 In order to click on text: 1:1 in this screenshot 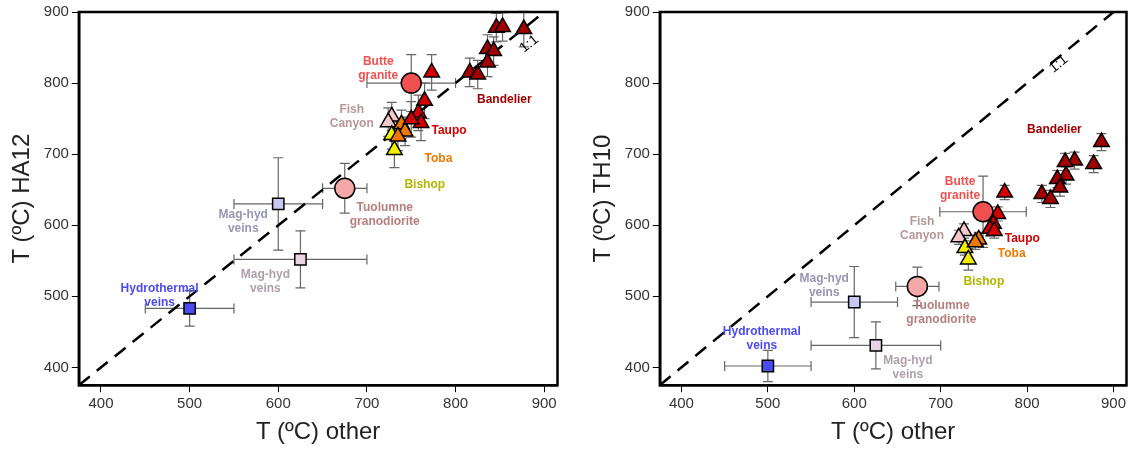, I will do `click(528, 43)`.